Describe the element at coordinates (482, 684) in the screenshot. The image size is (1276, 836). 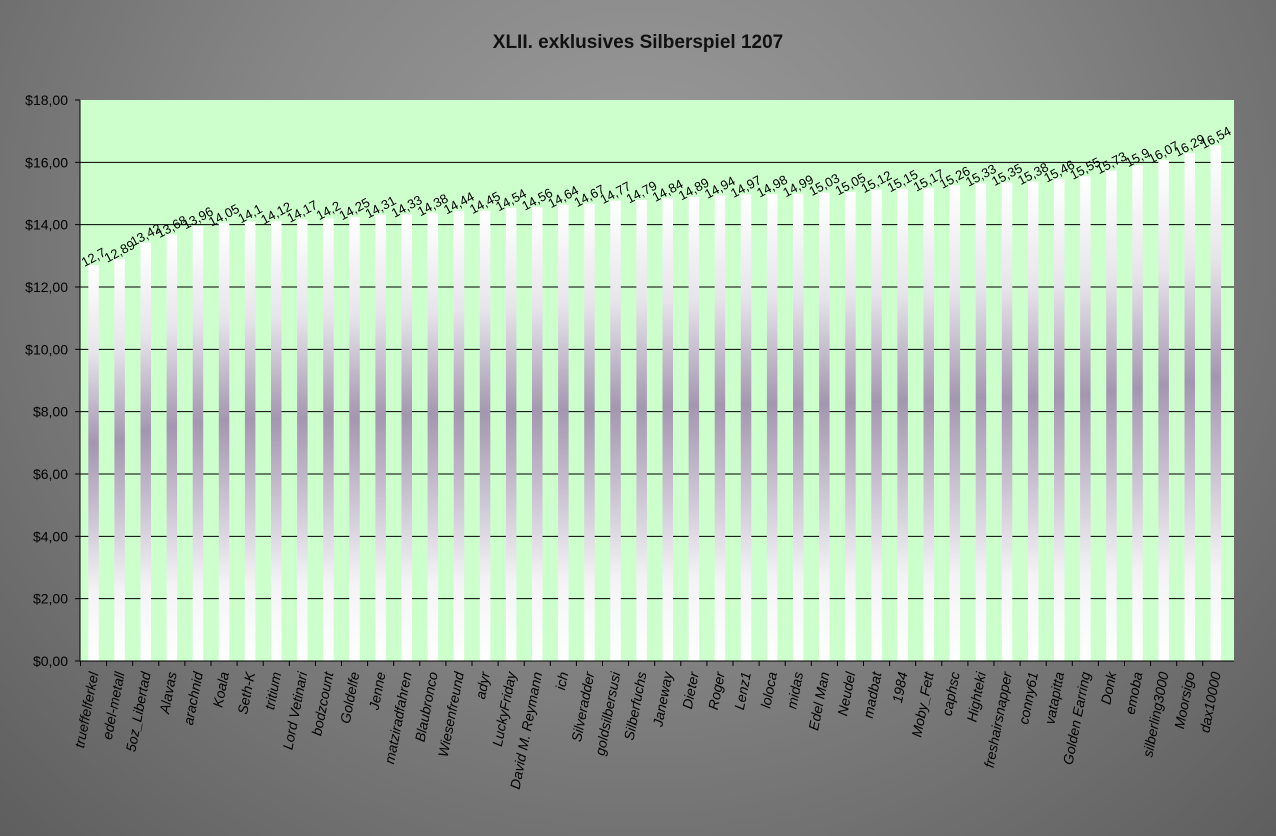
I see `x-tick-label: adyr` at that location.